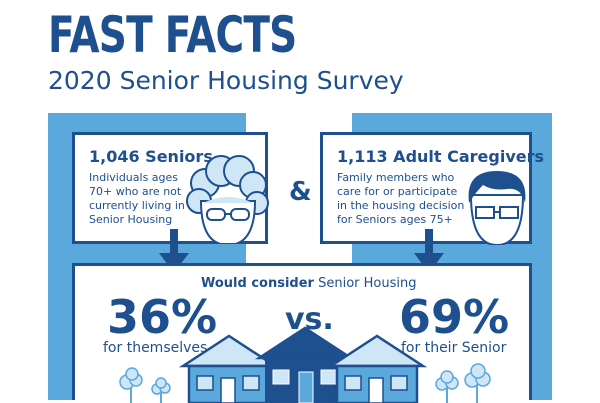  What do you see at coordinates (305, 364) in the screenshot?
I see `houses-illustration` at bounding box center [305, 364].